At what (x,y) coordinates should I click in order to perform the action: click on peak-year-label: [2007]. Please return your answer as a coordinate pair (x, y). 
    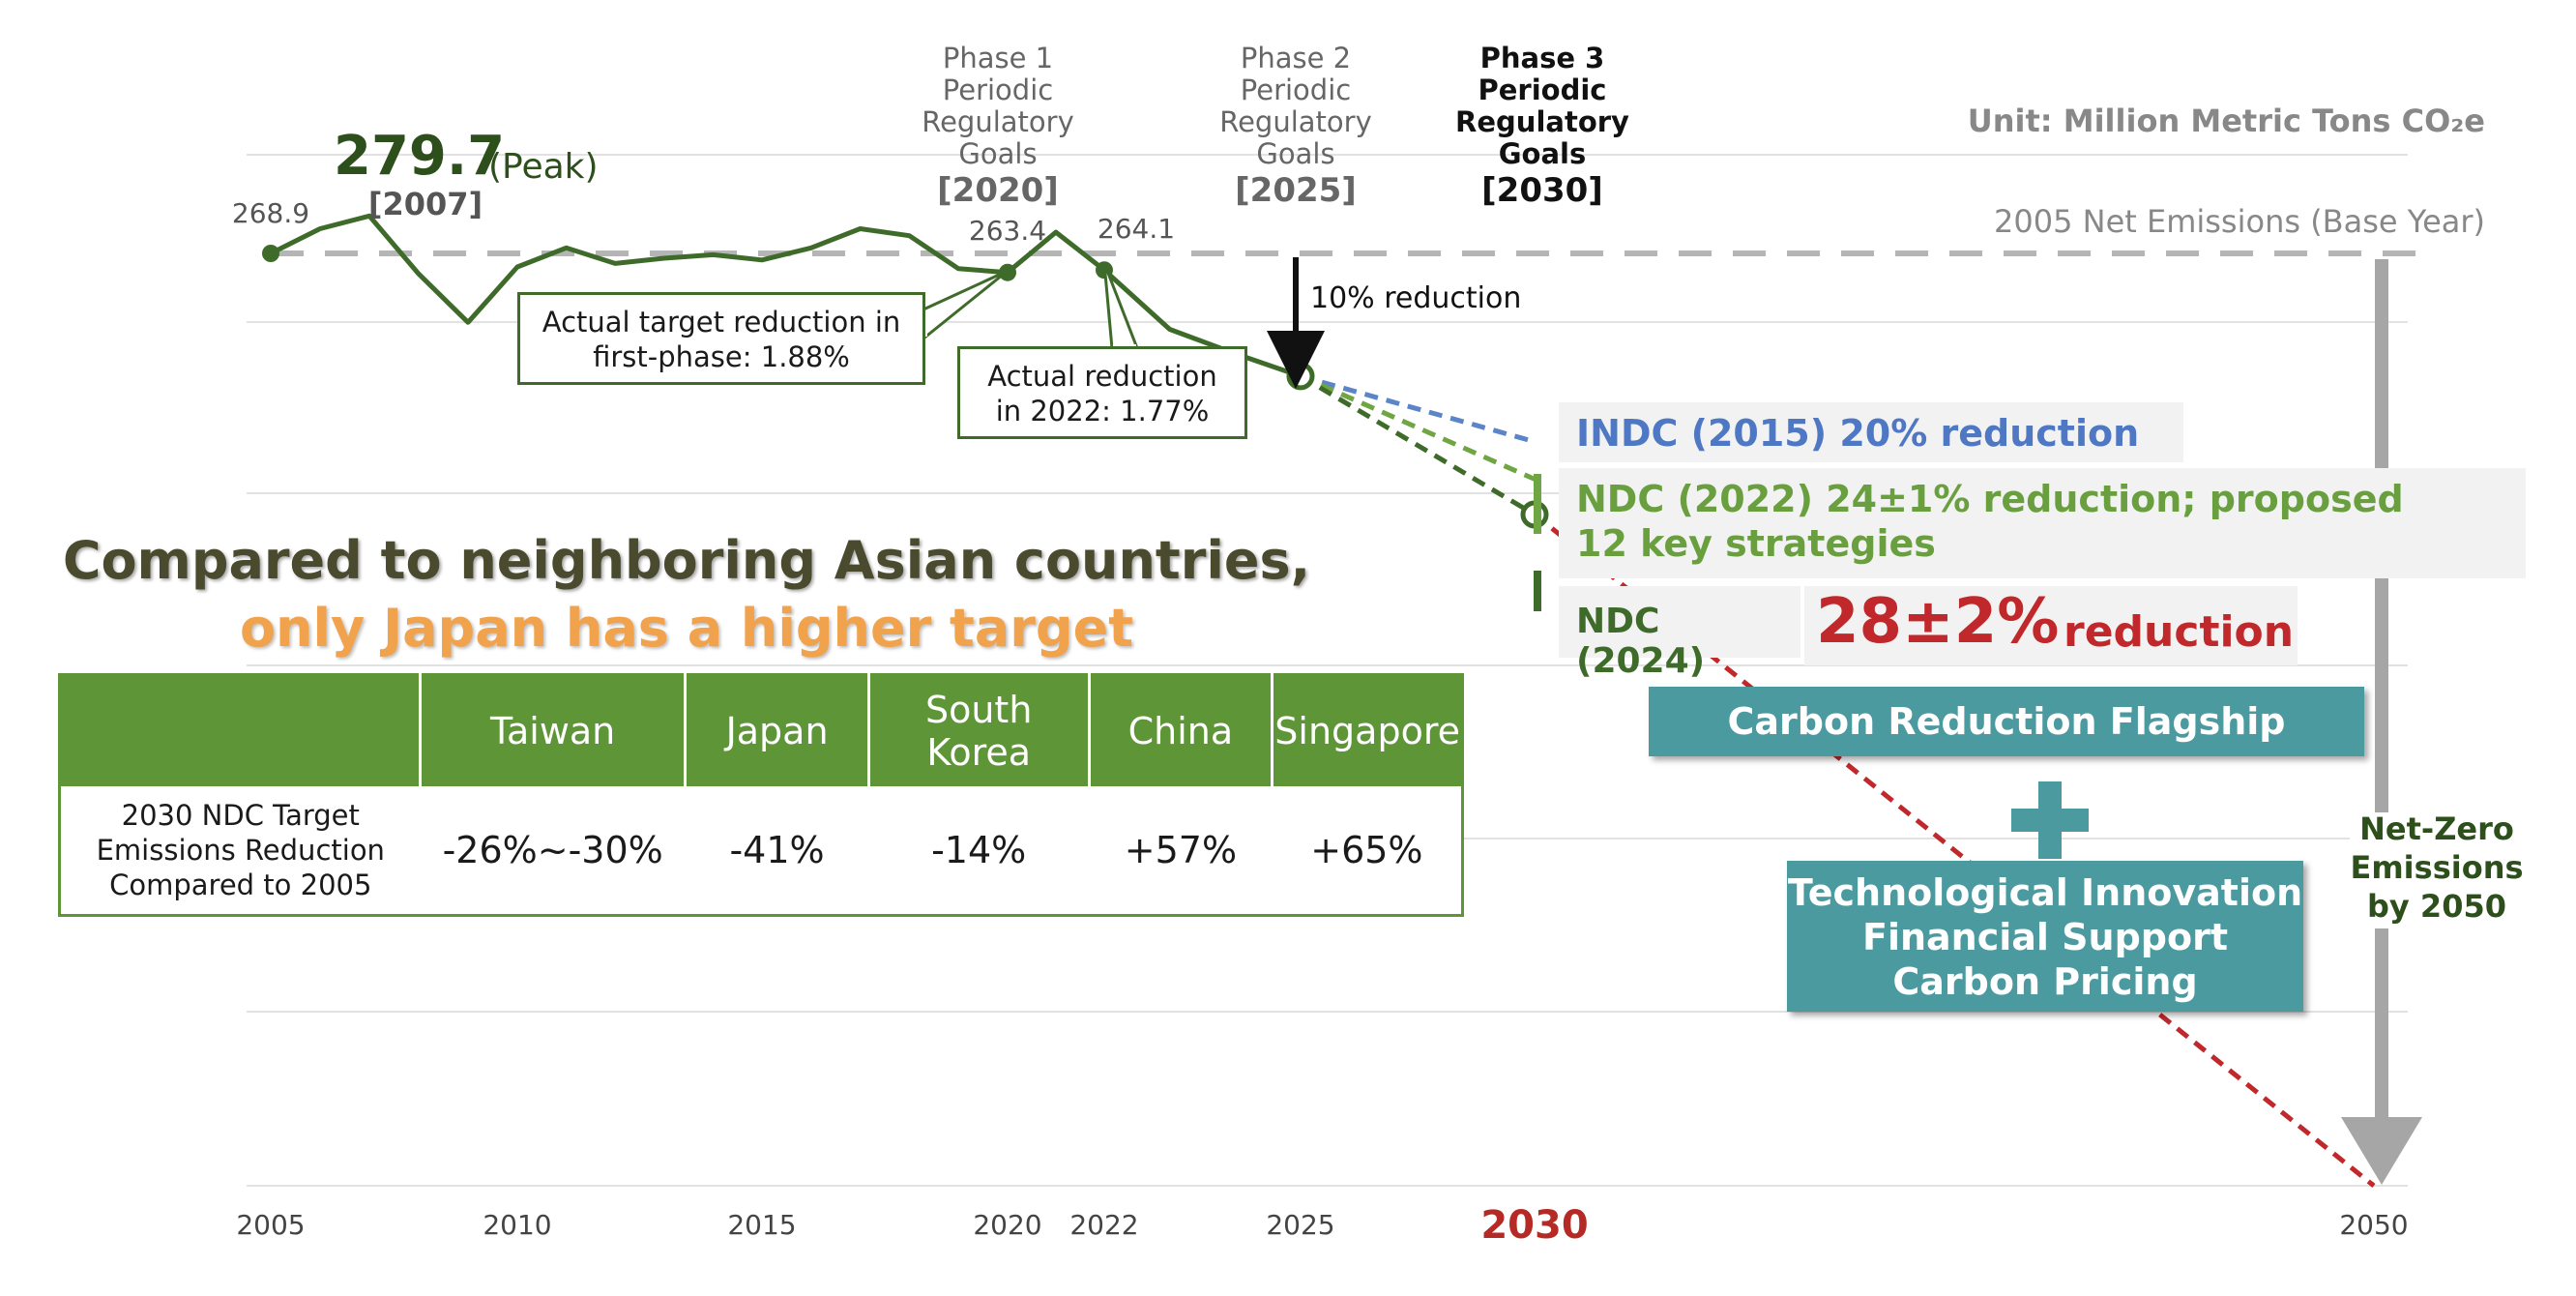
    Looking at the image, I should click on (425, 204).